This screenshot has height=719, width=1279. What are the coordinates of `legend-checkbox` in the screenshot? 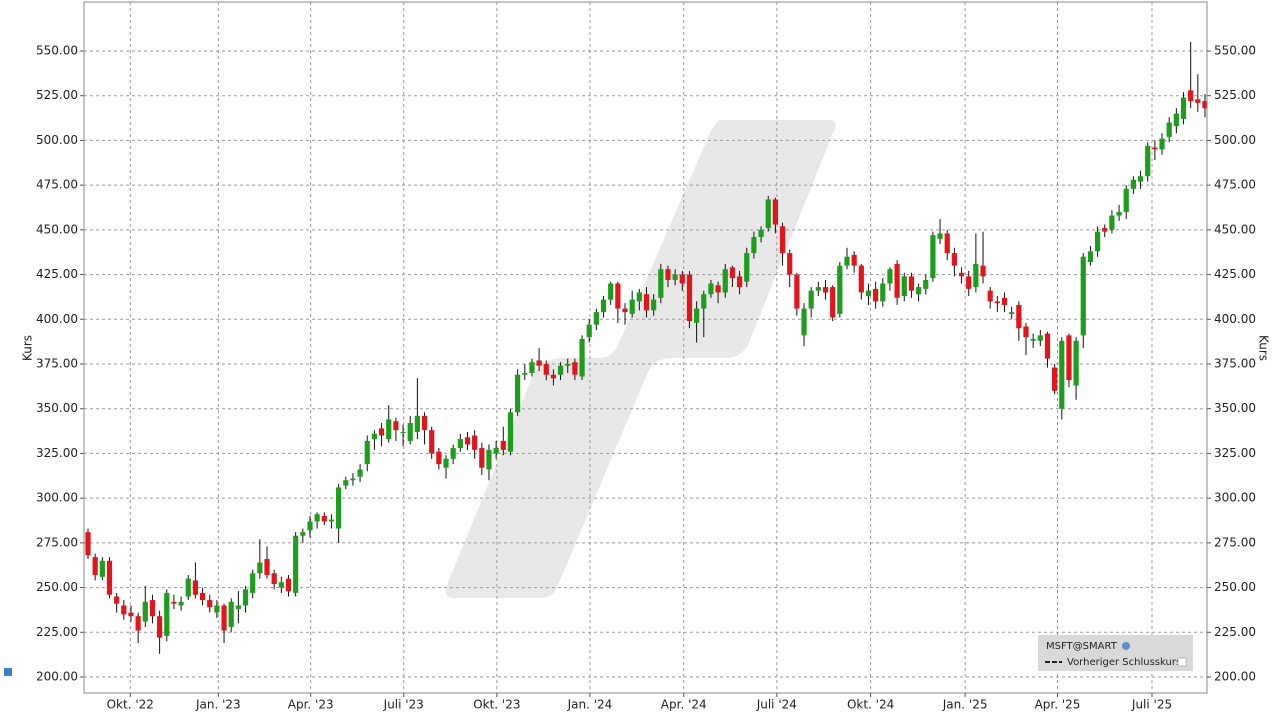 It's located at (1182, 662).